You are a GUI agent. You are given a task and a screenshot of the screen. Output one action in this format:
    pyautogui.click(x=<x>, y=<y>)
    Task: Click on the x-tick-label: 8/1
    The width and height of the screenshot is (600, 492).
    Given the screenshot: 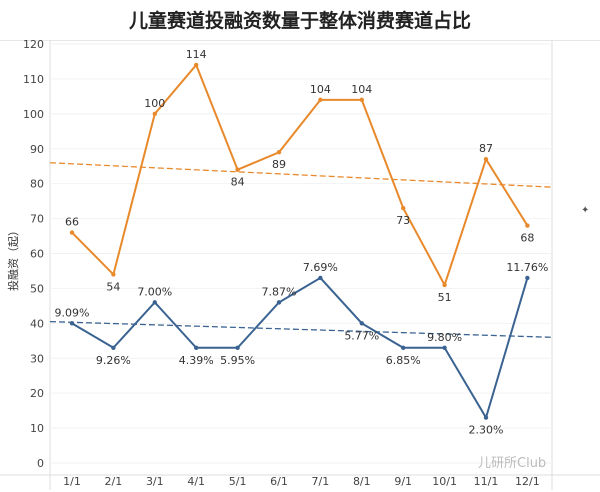 What is the action you would take?
    pyautogui.click(x=362, y=481)
    